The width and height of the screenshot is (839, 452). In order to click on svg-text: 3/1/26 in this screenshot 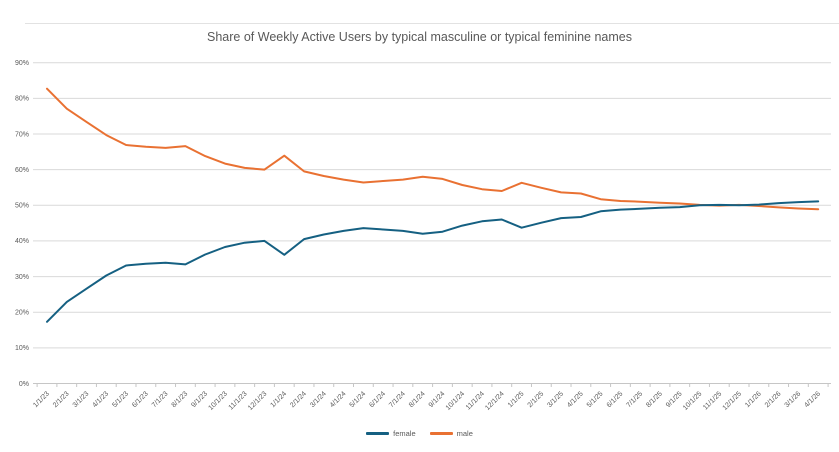, I will do `click(793, 399)`.